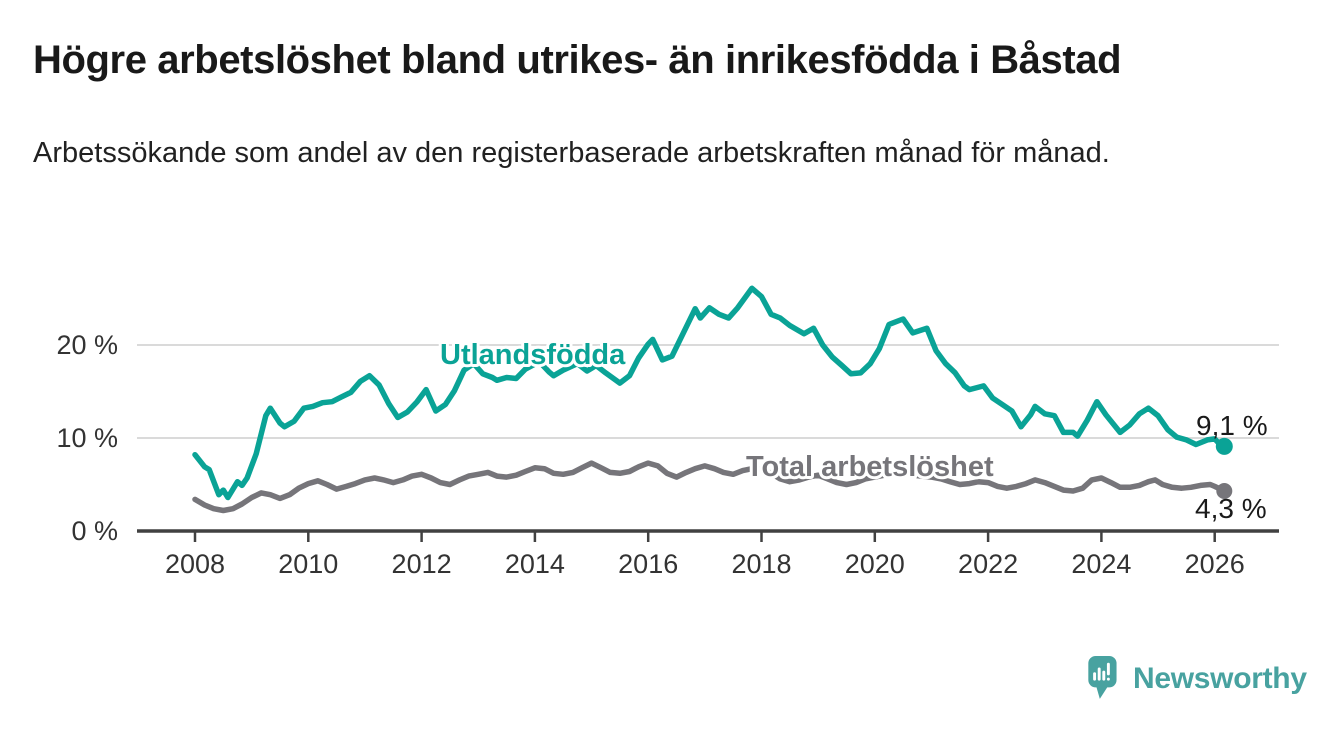  I want to click on x-tick-label-2010: 2010, so click(308, 564).